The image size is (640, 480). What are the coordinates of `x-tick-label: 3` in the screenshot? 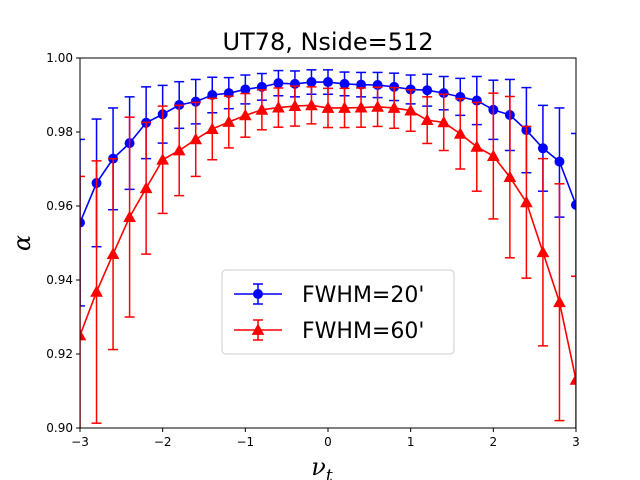 It's located at (576, 442).